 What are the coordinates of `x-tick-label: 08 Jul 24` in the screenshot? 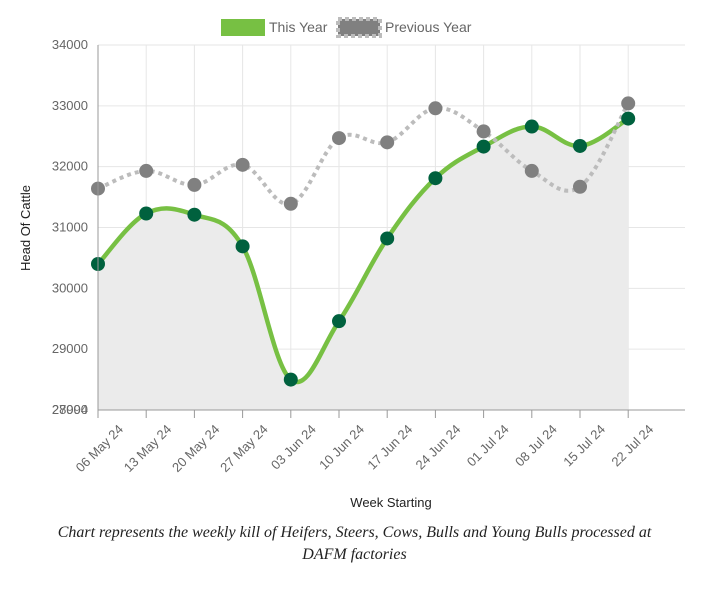 It's located at (536, 446).